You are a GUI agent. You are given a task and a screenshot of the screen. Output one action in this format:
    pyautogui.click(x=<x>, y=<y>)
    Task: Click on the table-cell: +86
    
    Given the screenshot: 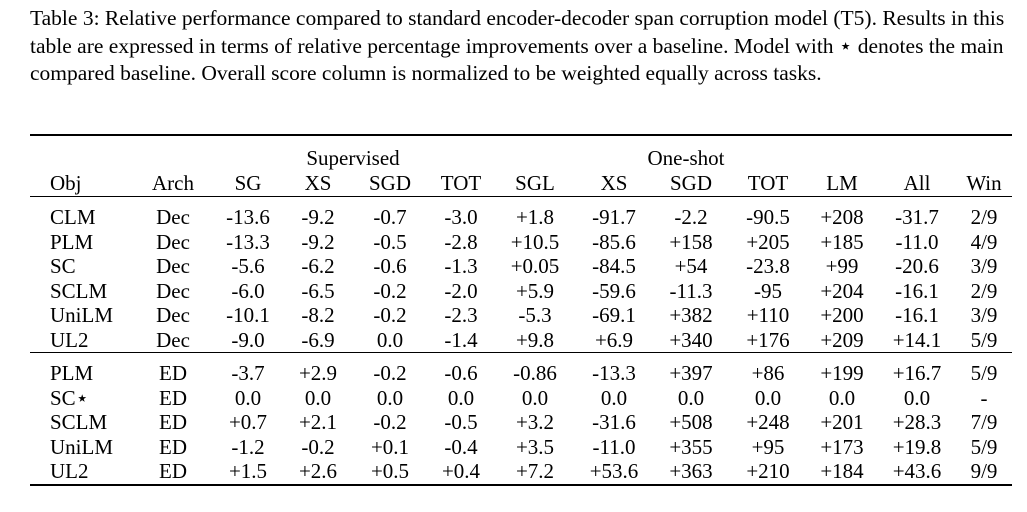 What is the action you would take?
    pyautogui.click(x=768, y=373)
    